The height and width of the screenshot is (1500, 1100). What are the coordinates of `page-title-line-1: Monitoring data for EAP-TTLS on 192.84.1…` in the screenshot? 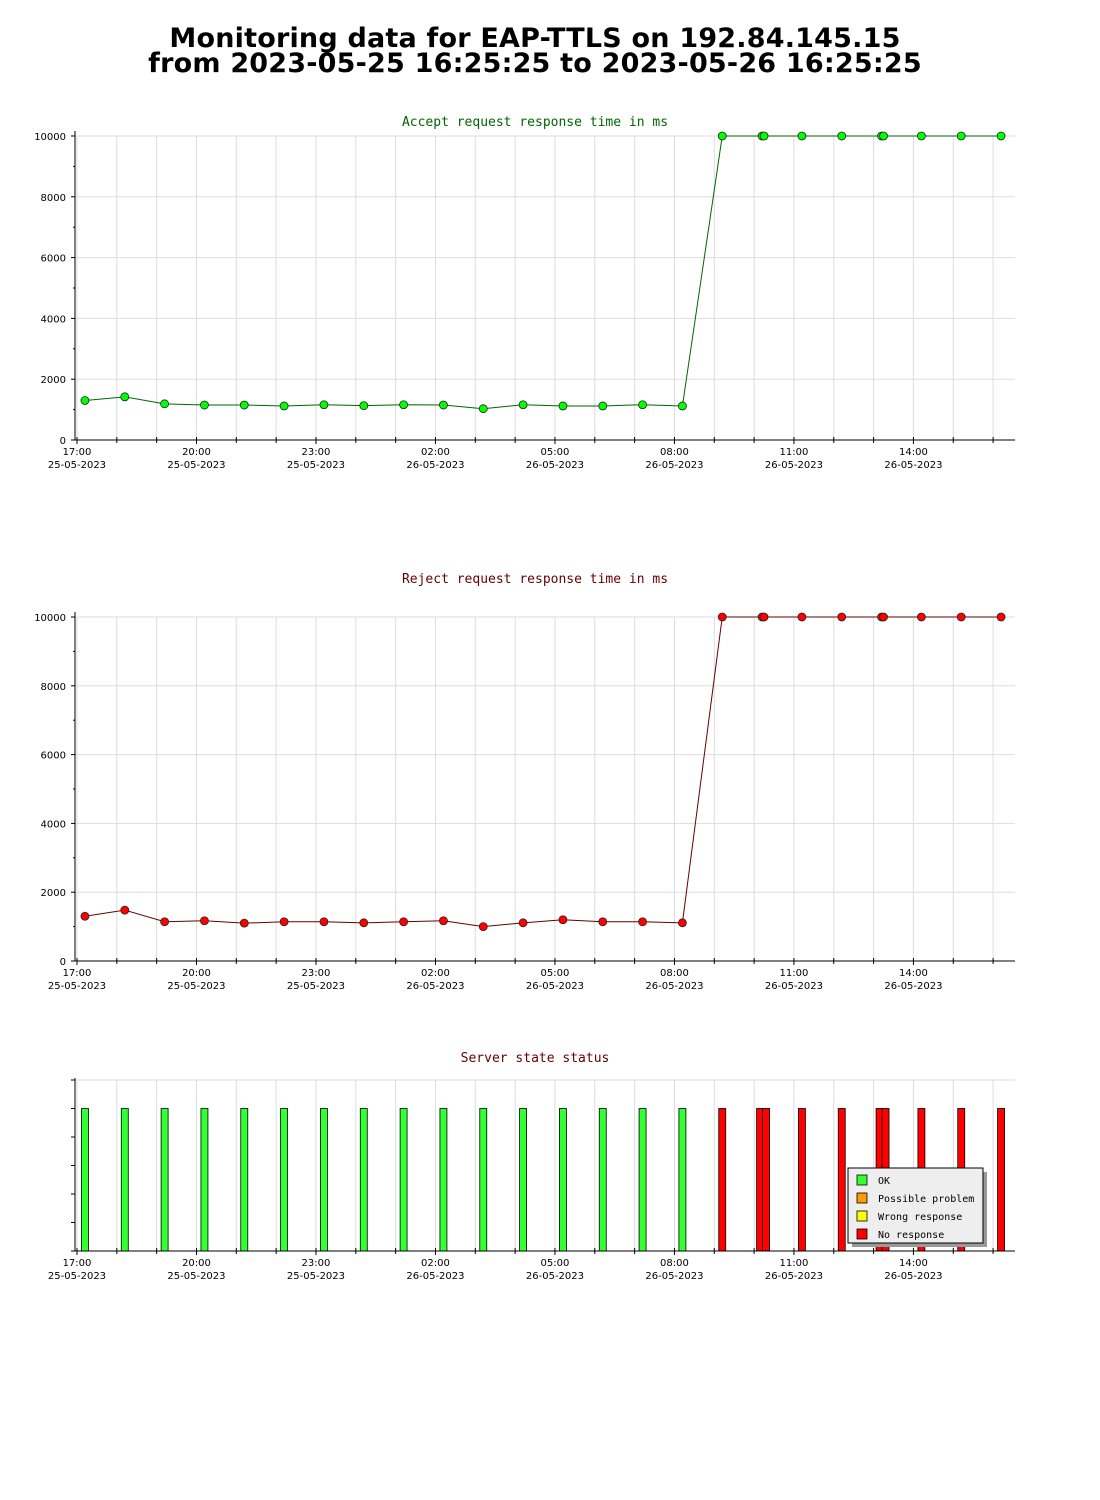 It's located at (535, 38).